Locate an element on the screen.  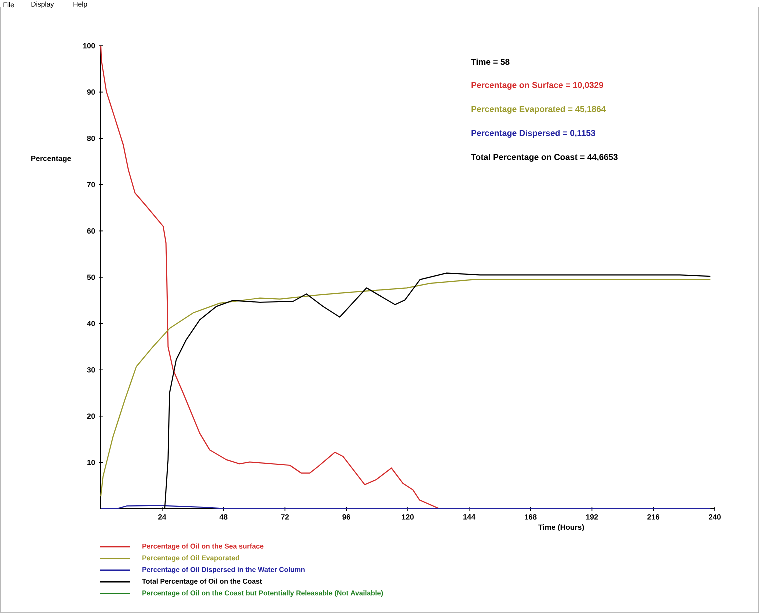
annotation: Percentage Dispersed = 0,1153 is located at coordinates (534, 134).